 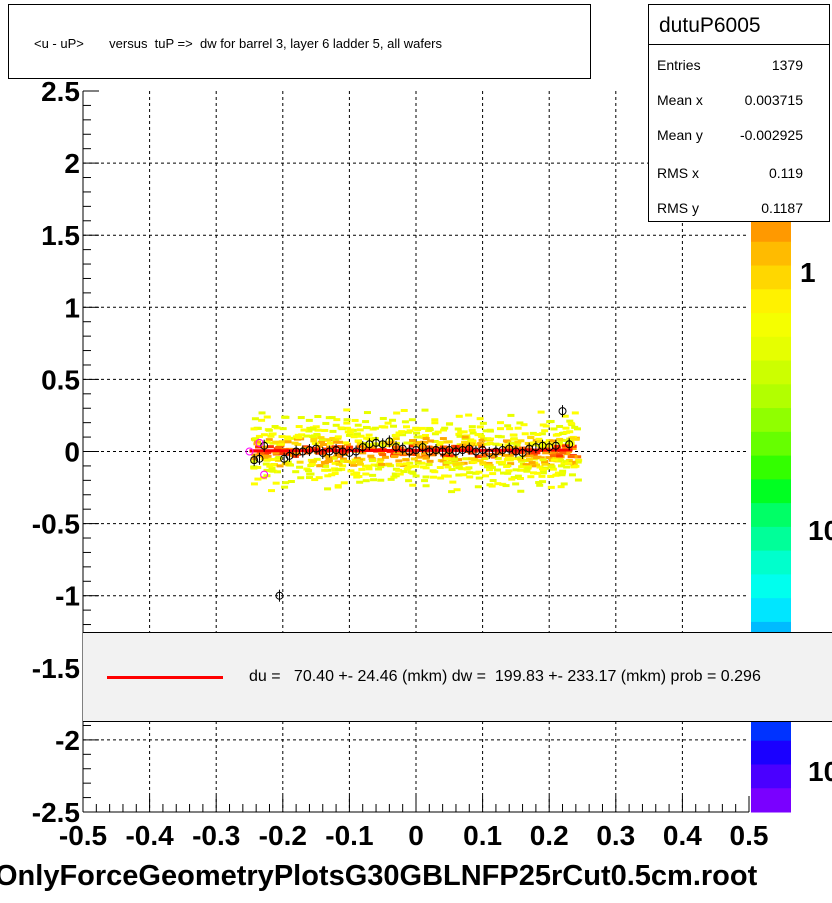 I want to click on x-tick-label: -0.2, so click(x=283, y=835).